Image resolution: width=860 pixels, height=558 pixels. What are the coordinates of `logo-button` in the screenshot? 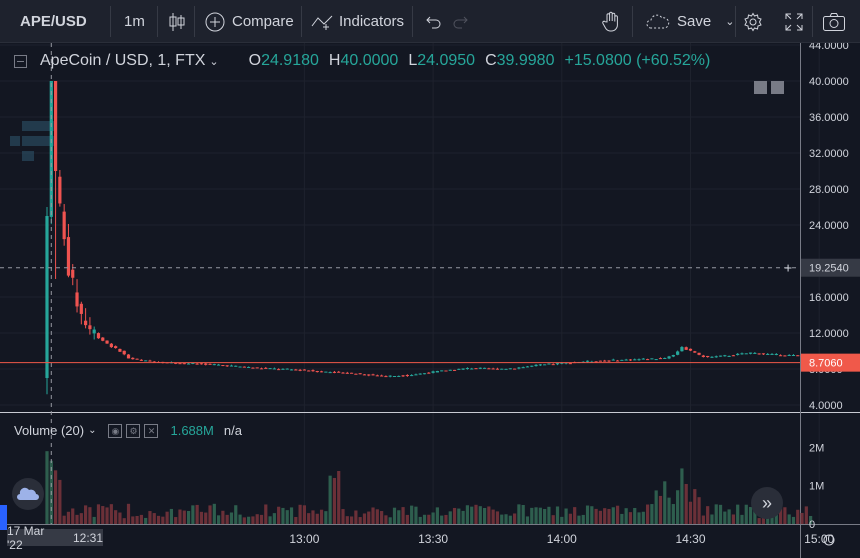 It's located at (28, 494).